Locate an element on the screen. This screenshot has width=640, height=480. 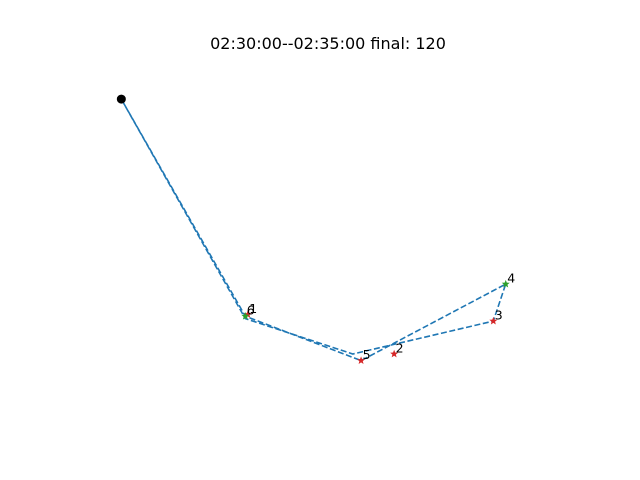
label-layer: 1 2 3 4 5 6 is located at coordinates (381, 317).